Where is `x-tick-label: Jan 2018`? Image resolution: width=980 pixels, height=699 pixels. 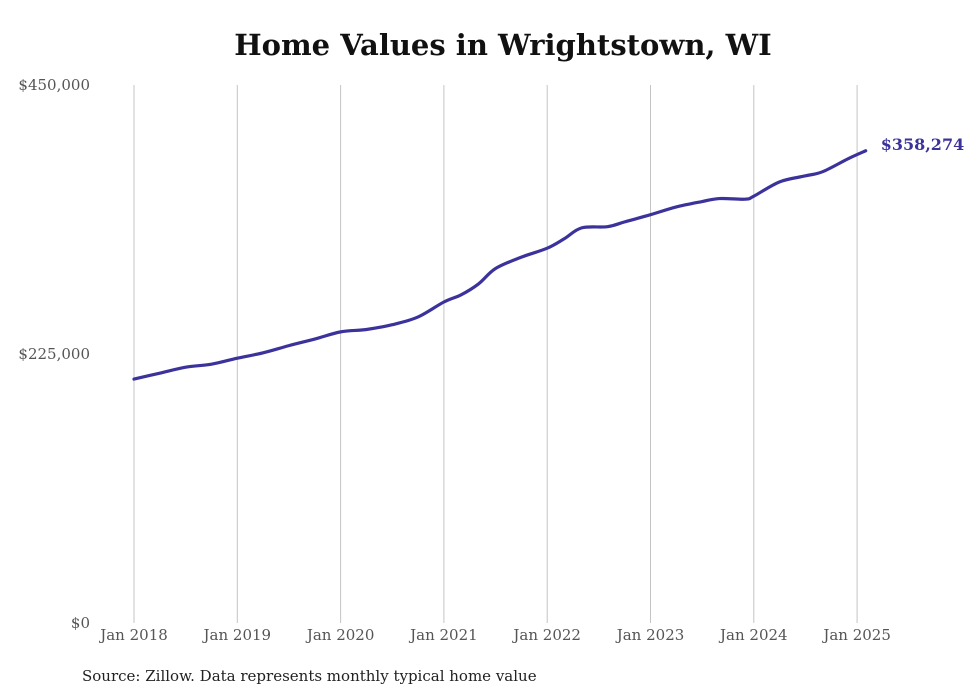 x-tick-label: Jan 2018 is located at coordinates (133, 635).